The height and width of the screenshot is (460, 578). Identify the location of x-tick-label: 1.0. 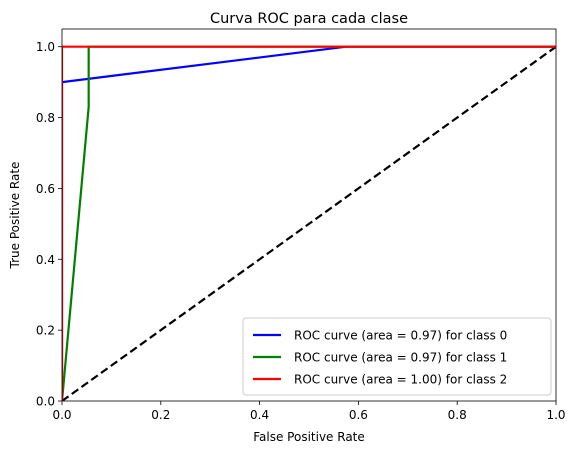
(555, 415).